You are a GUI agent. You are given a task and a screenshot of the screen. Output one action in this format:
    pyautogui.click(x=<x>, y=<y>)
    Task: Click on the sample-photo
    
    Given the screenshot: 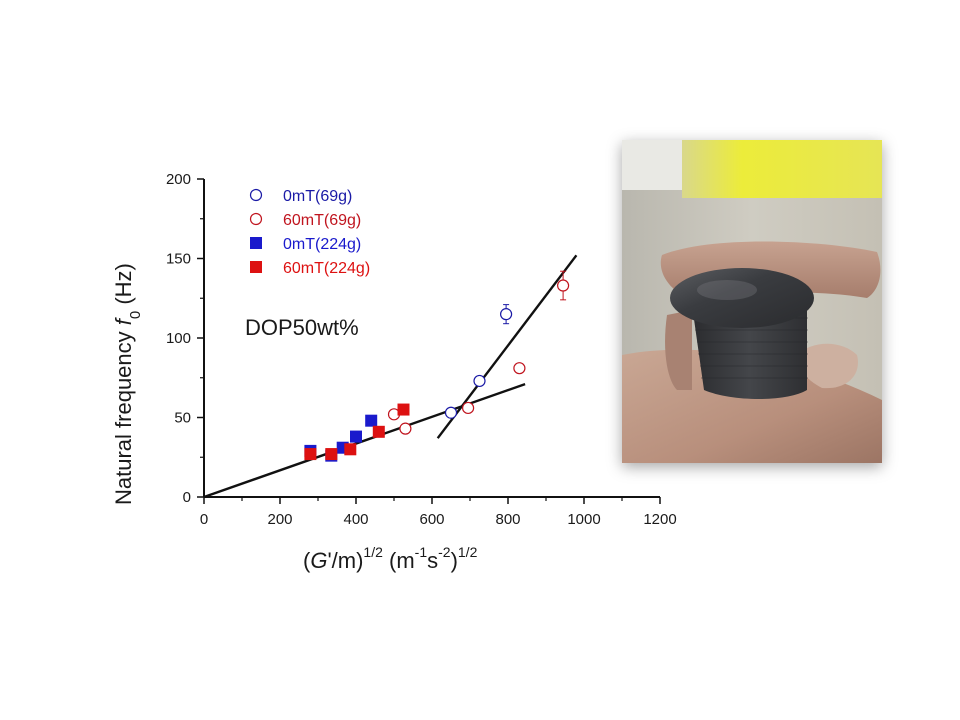 What is the action you would take?
    pyautogui.click(x=752, y=301)
    